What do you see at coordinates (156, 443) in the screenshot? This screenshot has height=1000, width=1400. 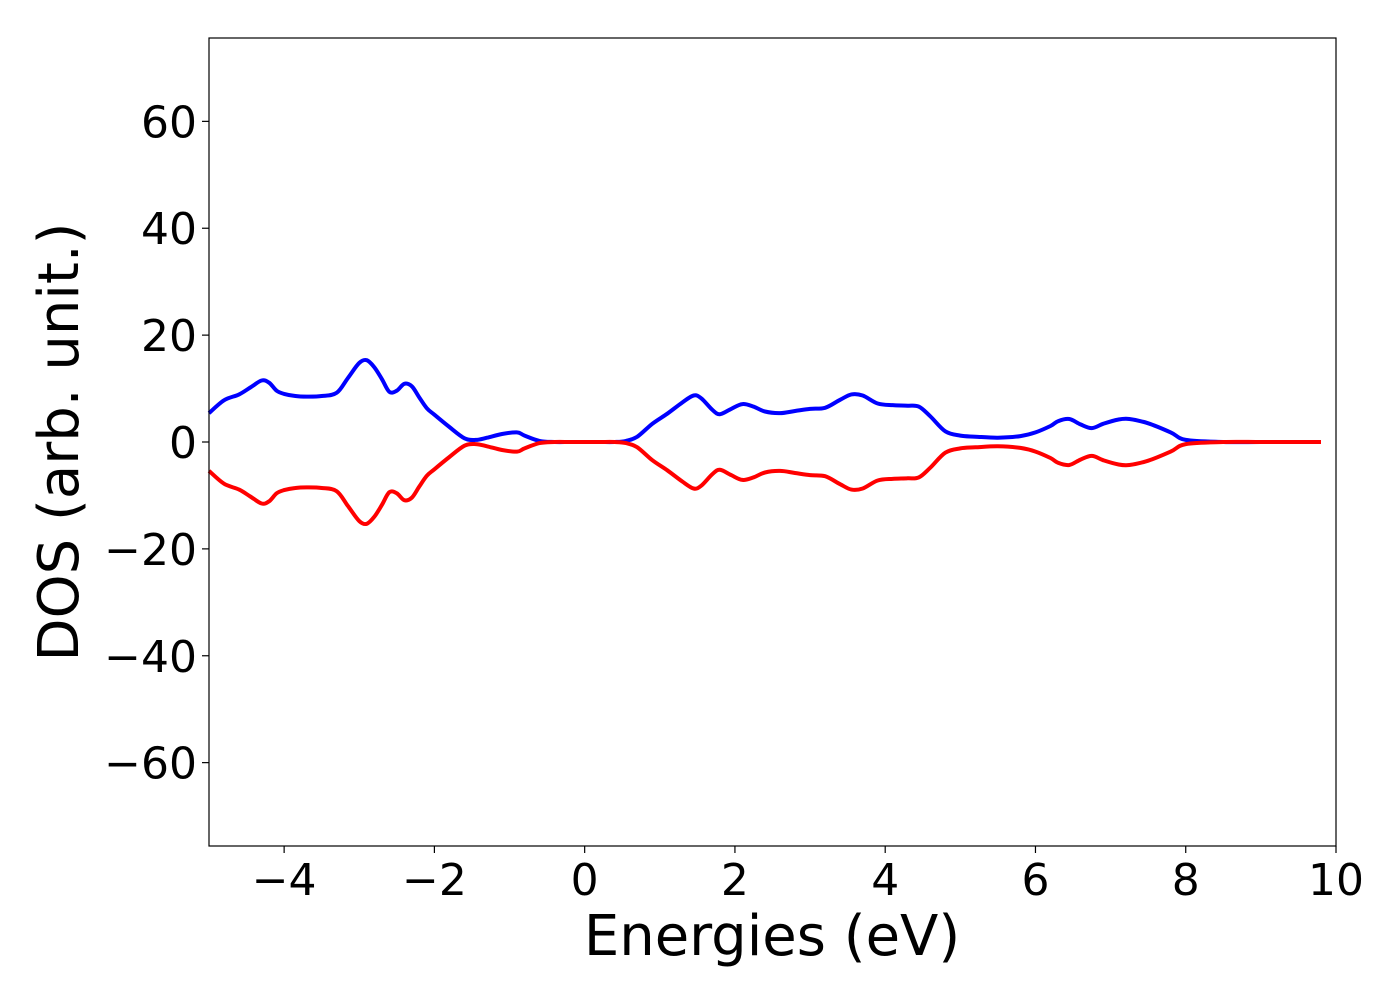 I see `y-axis-ticks: −60 −40 −20 0 20 40 60` at bounding box center [156, 443].